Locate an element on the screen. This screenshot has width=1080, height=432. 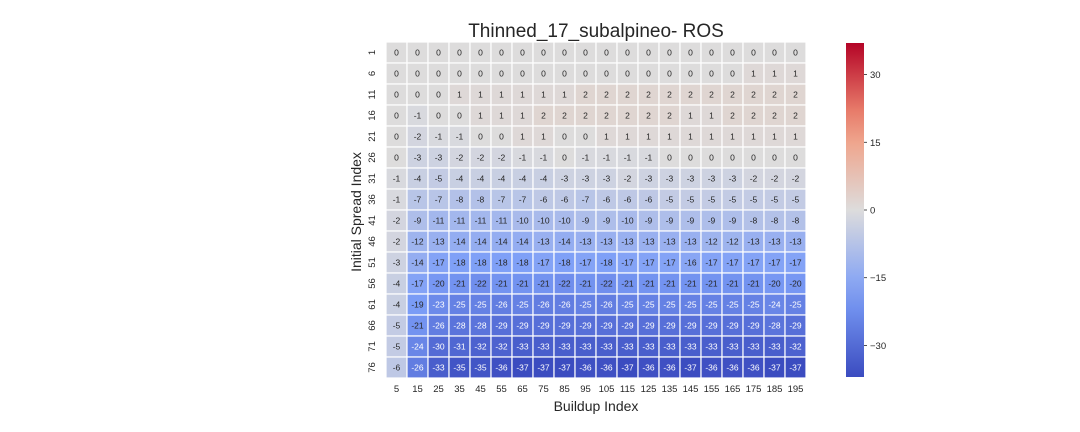
y-tick-label: 71 is located at coordinates (372, 346).